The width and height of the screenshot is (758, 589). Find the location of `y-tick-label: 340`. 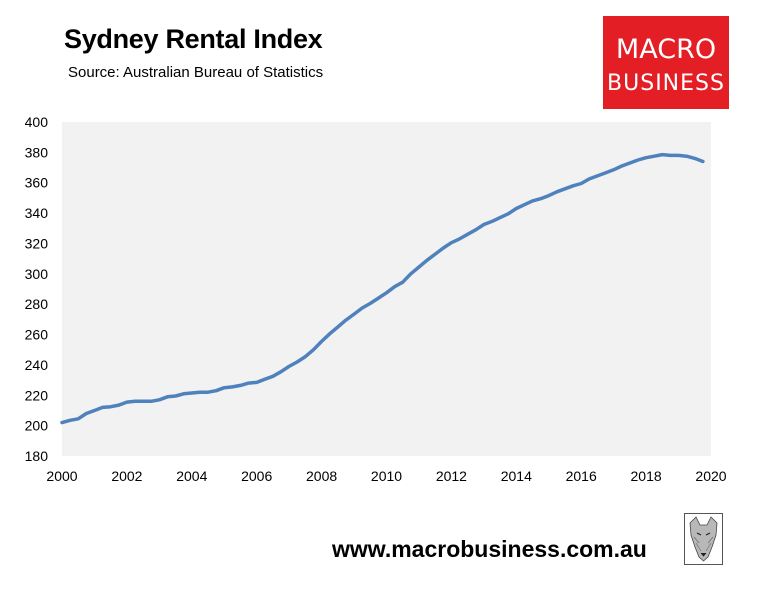

y-tick-label: 340 is located at coordinates (37, 213).